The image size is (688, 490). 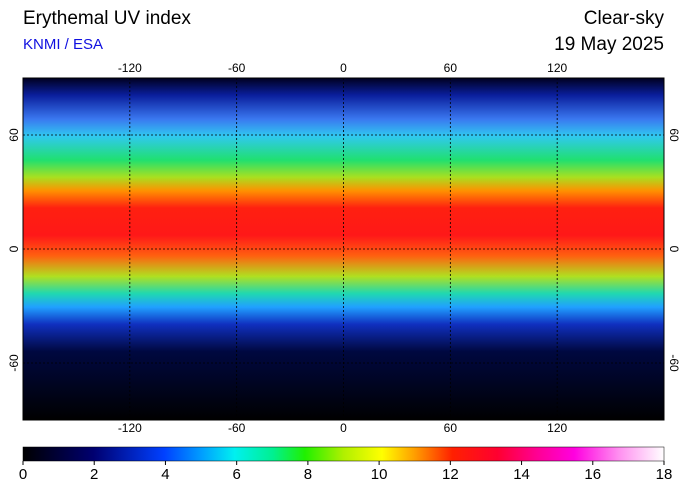 I want to click on colorbar-tick-label: 12, so click(x=450, y=474).